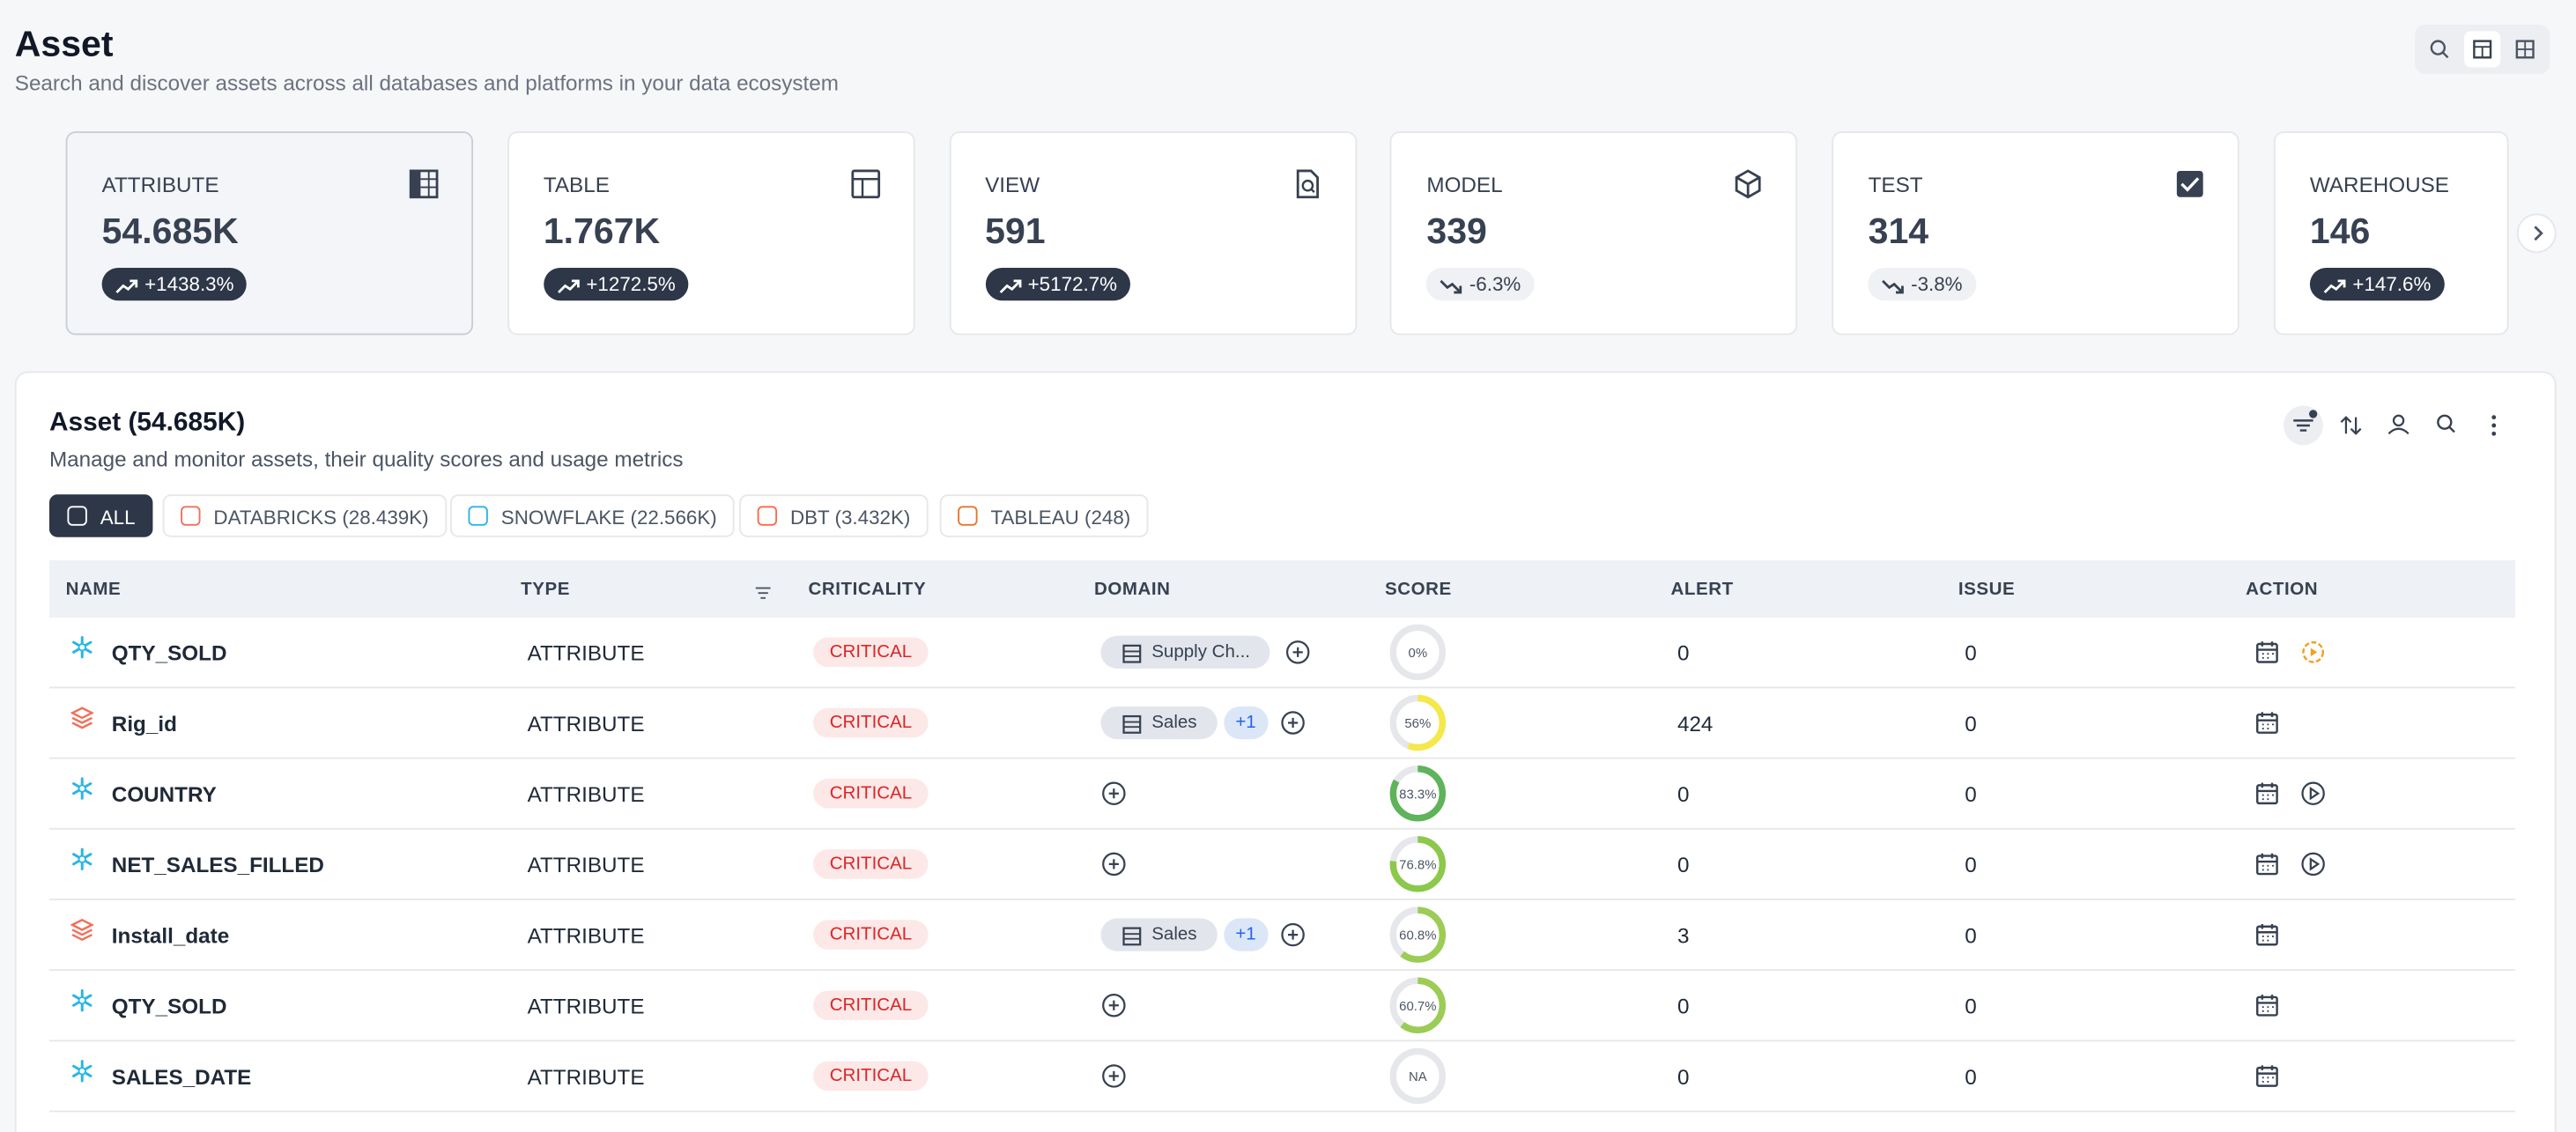 This screenshot has height=1132, width=2576. What do you see at coordinates (305, 515) in the screenshot?
I see `filter-chip: DATABRICKS (28.439K)` at bounding box center [305, 515].